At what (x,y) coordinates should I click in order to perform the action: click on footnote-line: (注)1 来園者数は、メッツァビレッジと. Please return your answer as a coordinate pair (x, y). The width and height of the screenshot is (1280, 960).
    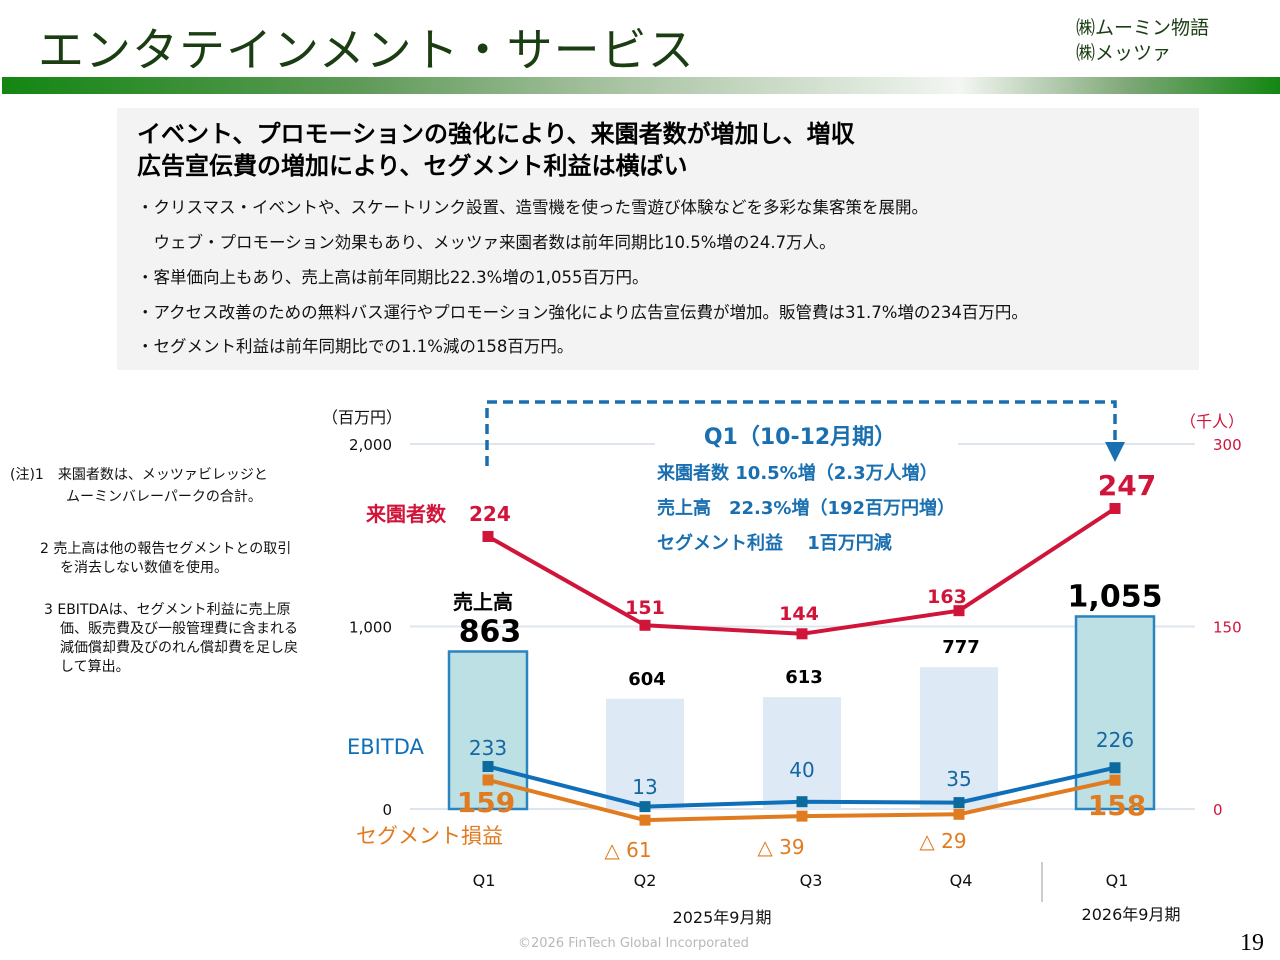
    Looking at the image, I should click on (139, 475).